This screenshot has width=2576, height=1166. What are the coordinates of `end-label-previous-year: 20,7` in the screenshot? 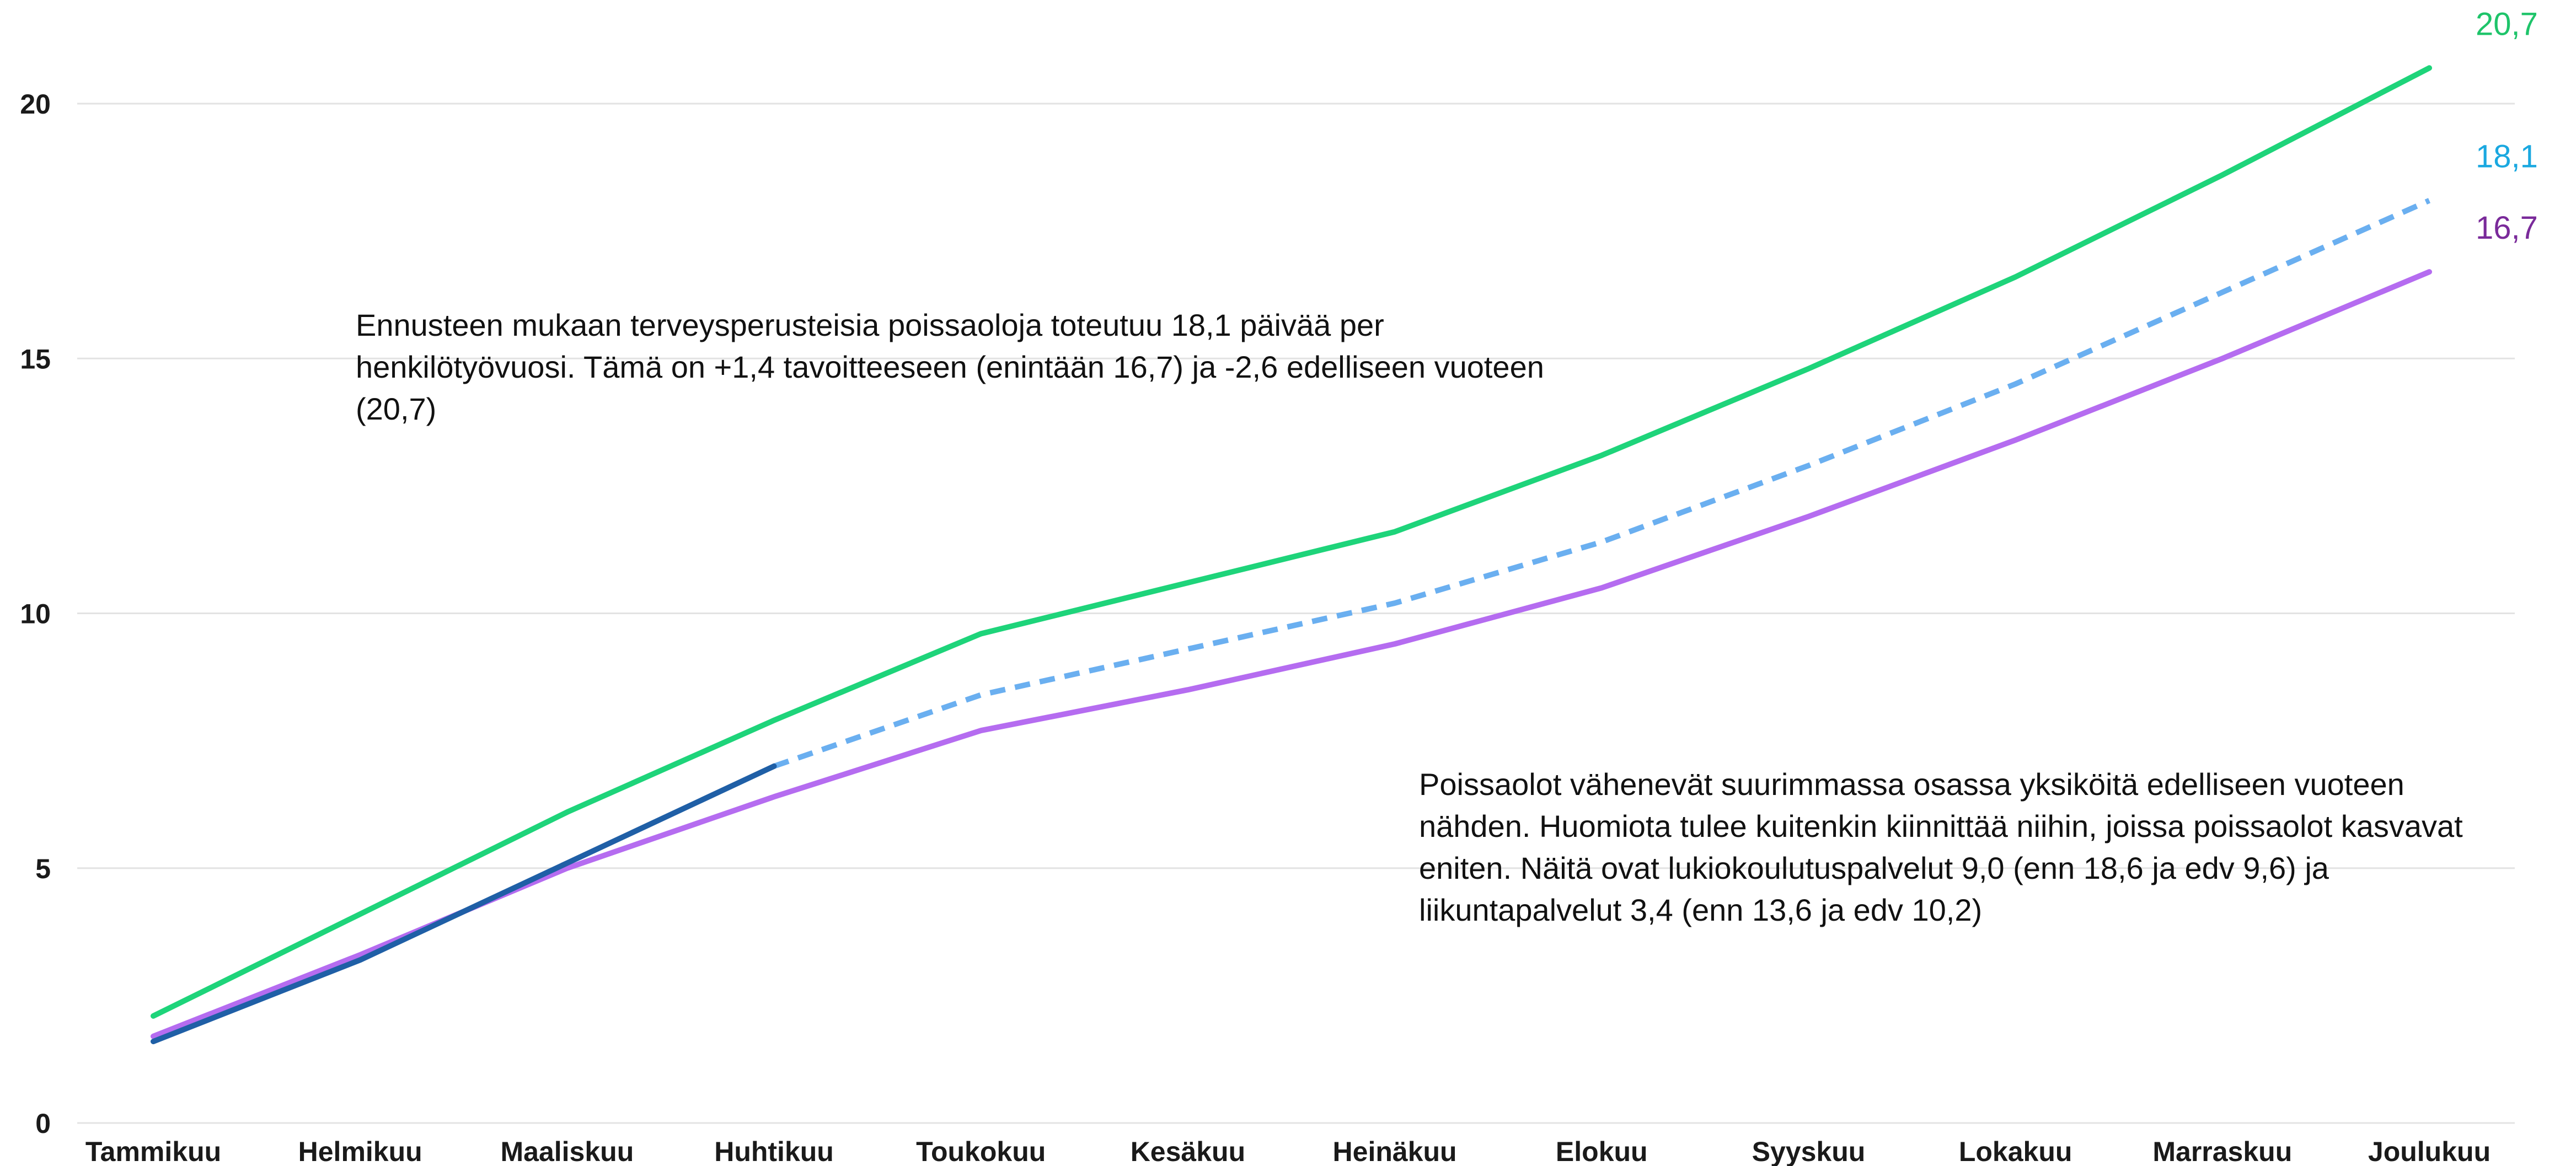 It's located at (2507, 24).